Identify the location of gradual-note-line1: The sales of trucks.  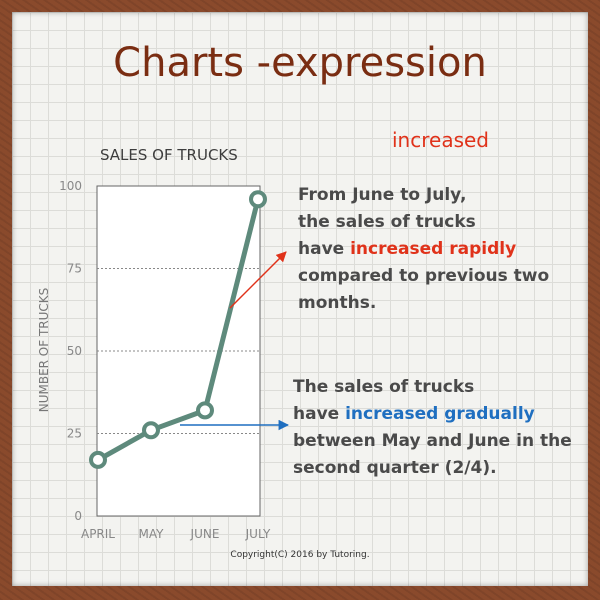
(384, 387).